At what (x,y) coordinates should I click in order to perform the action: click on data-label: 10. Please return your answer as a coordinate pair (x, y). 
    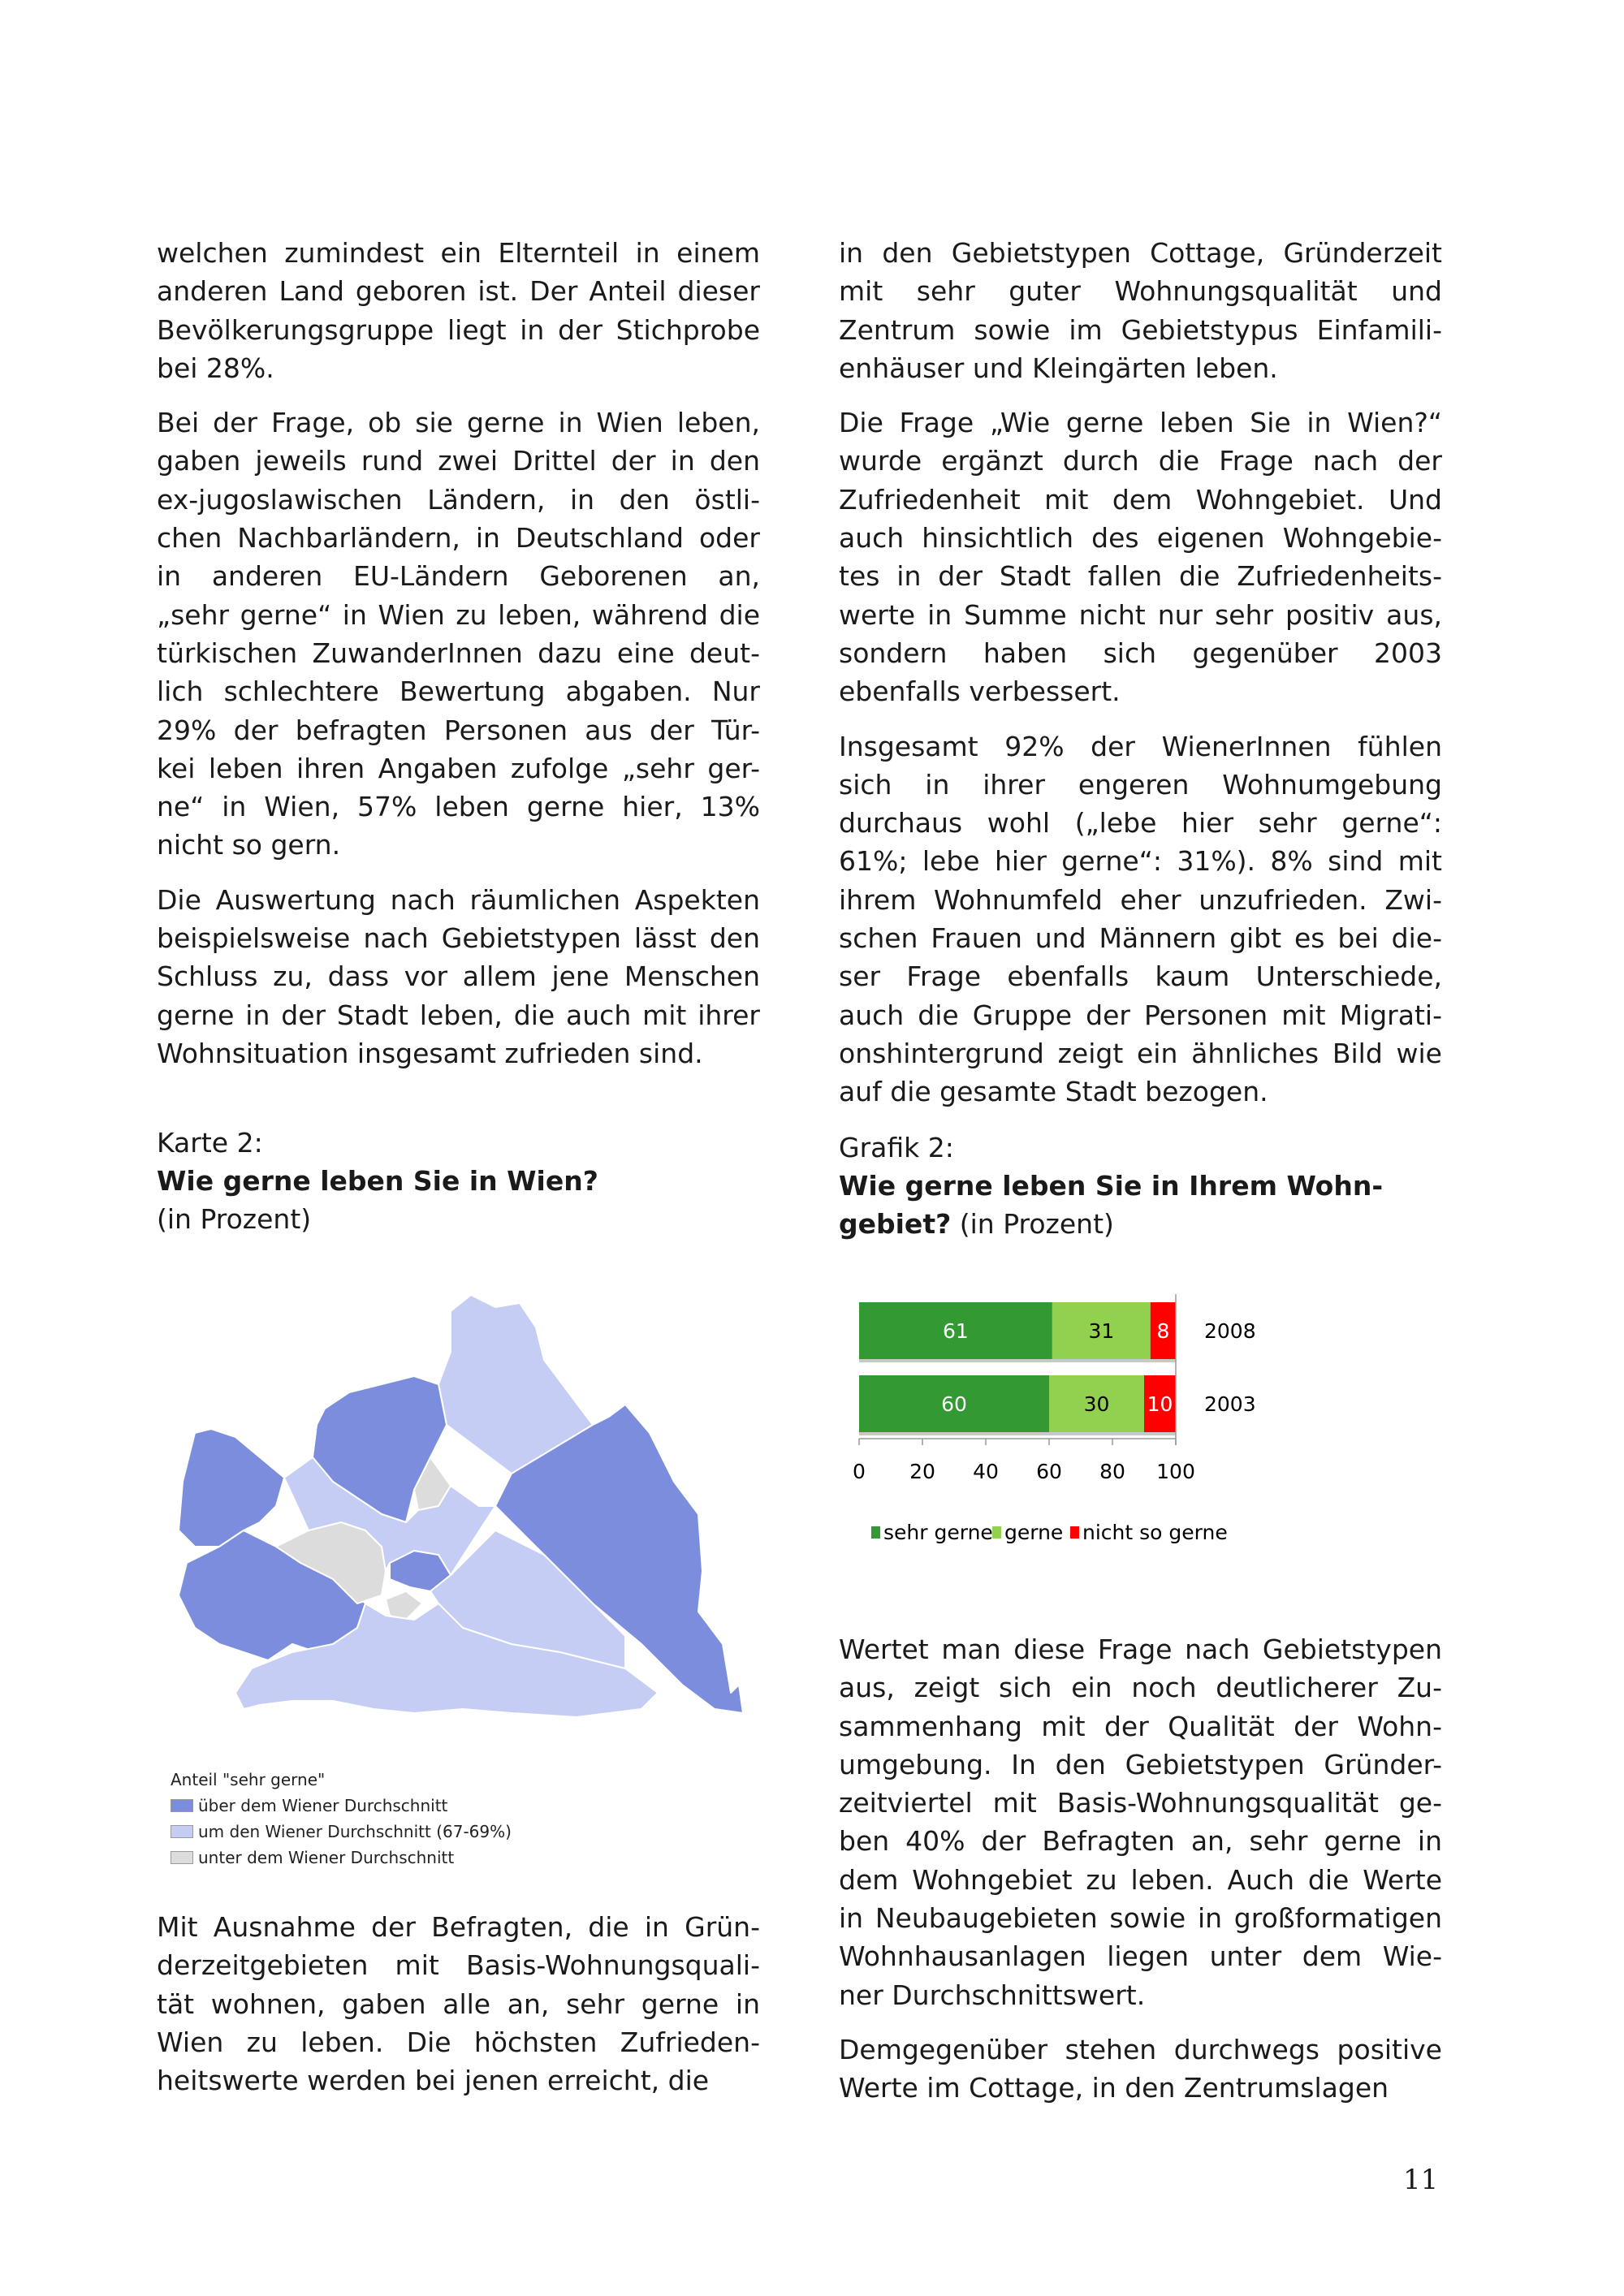
    Looking at the image, I should click on (1160, 1404).